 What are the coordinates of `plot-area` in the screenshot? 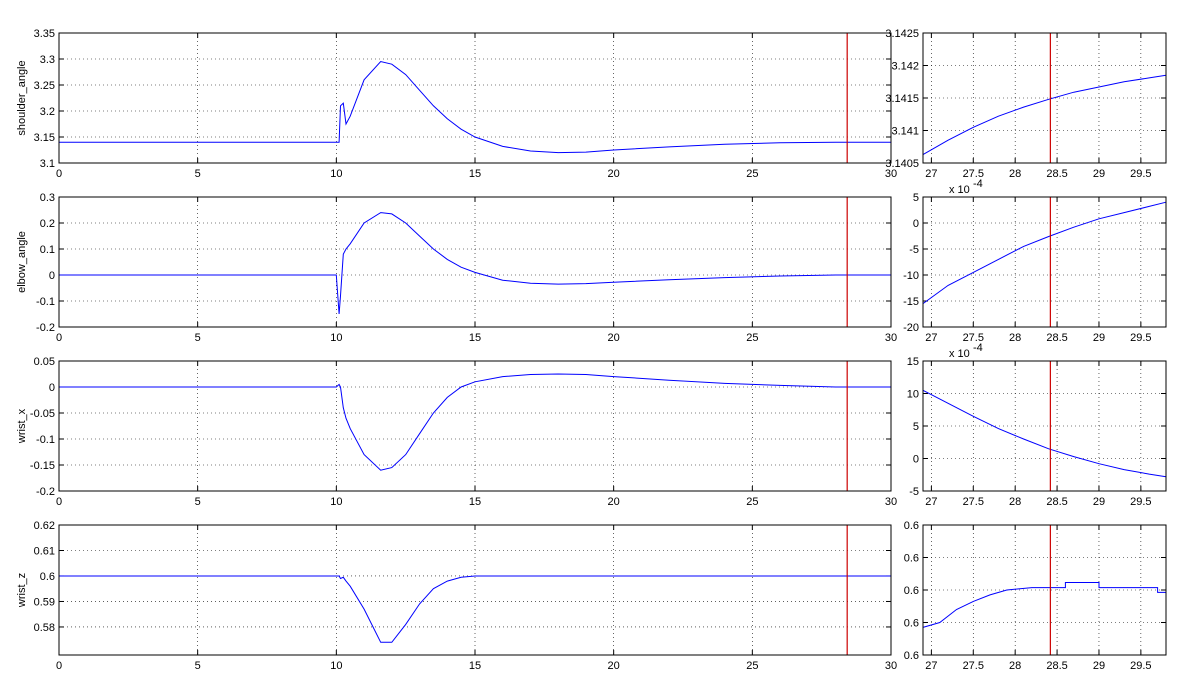 It's located at (1044, 262).